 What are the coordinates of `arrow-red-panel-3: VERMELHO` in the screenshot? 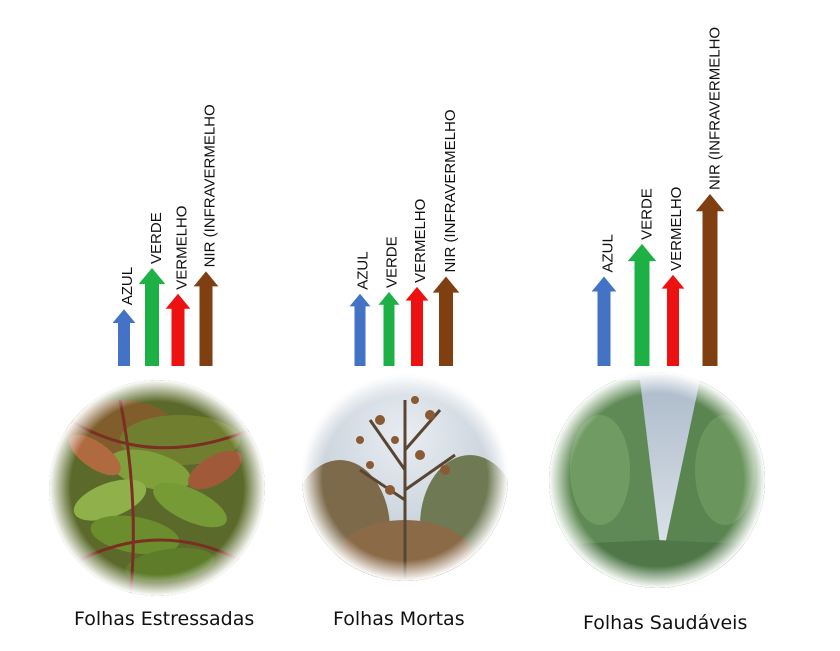 It's located at (673, 276).